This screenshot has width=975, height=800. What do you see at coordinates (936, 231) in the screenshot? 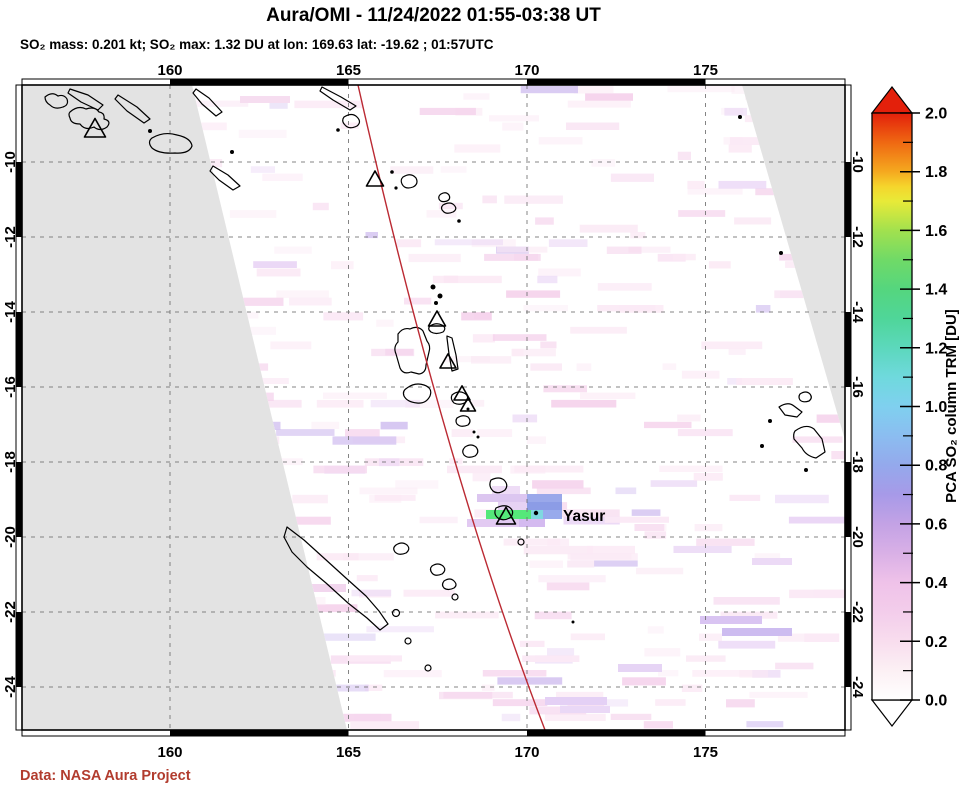
I see `colorbar-tick-label: 1.6` at bounding box center [936, 231].